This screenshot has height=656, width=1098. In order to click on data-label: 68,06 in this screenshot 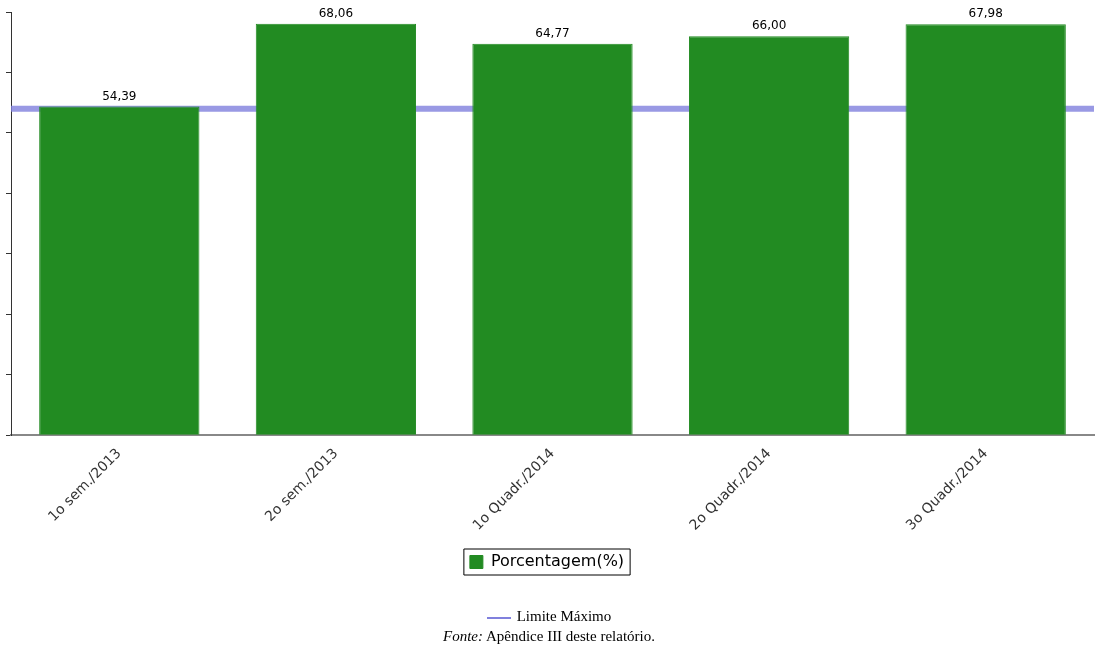, I will do `click(336, 12)`.